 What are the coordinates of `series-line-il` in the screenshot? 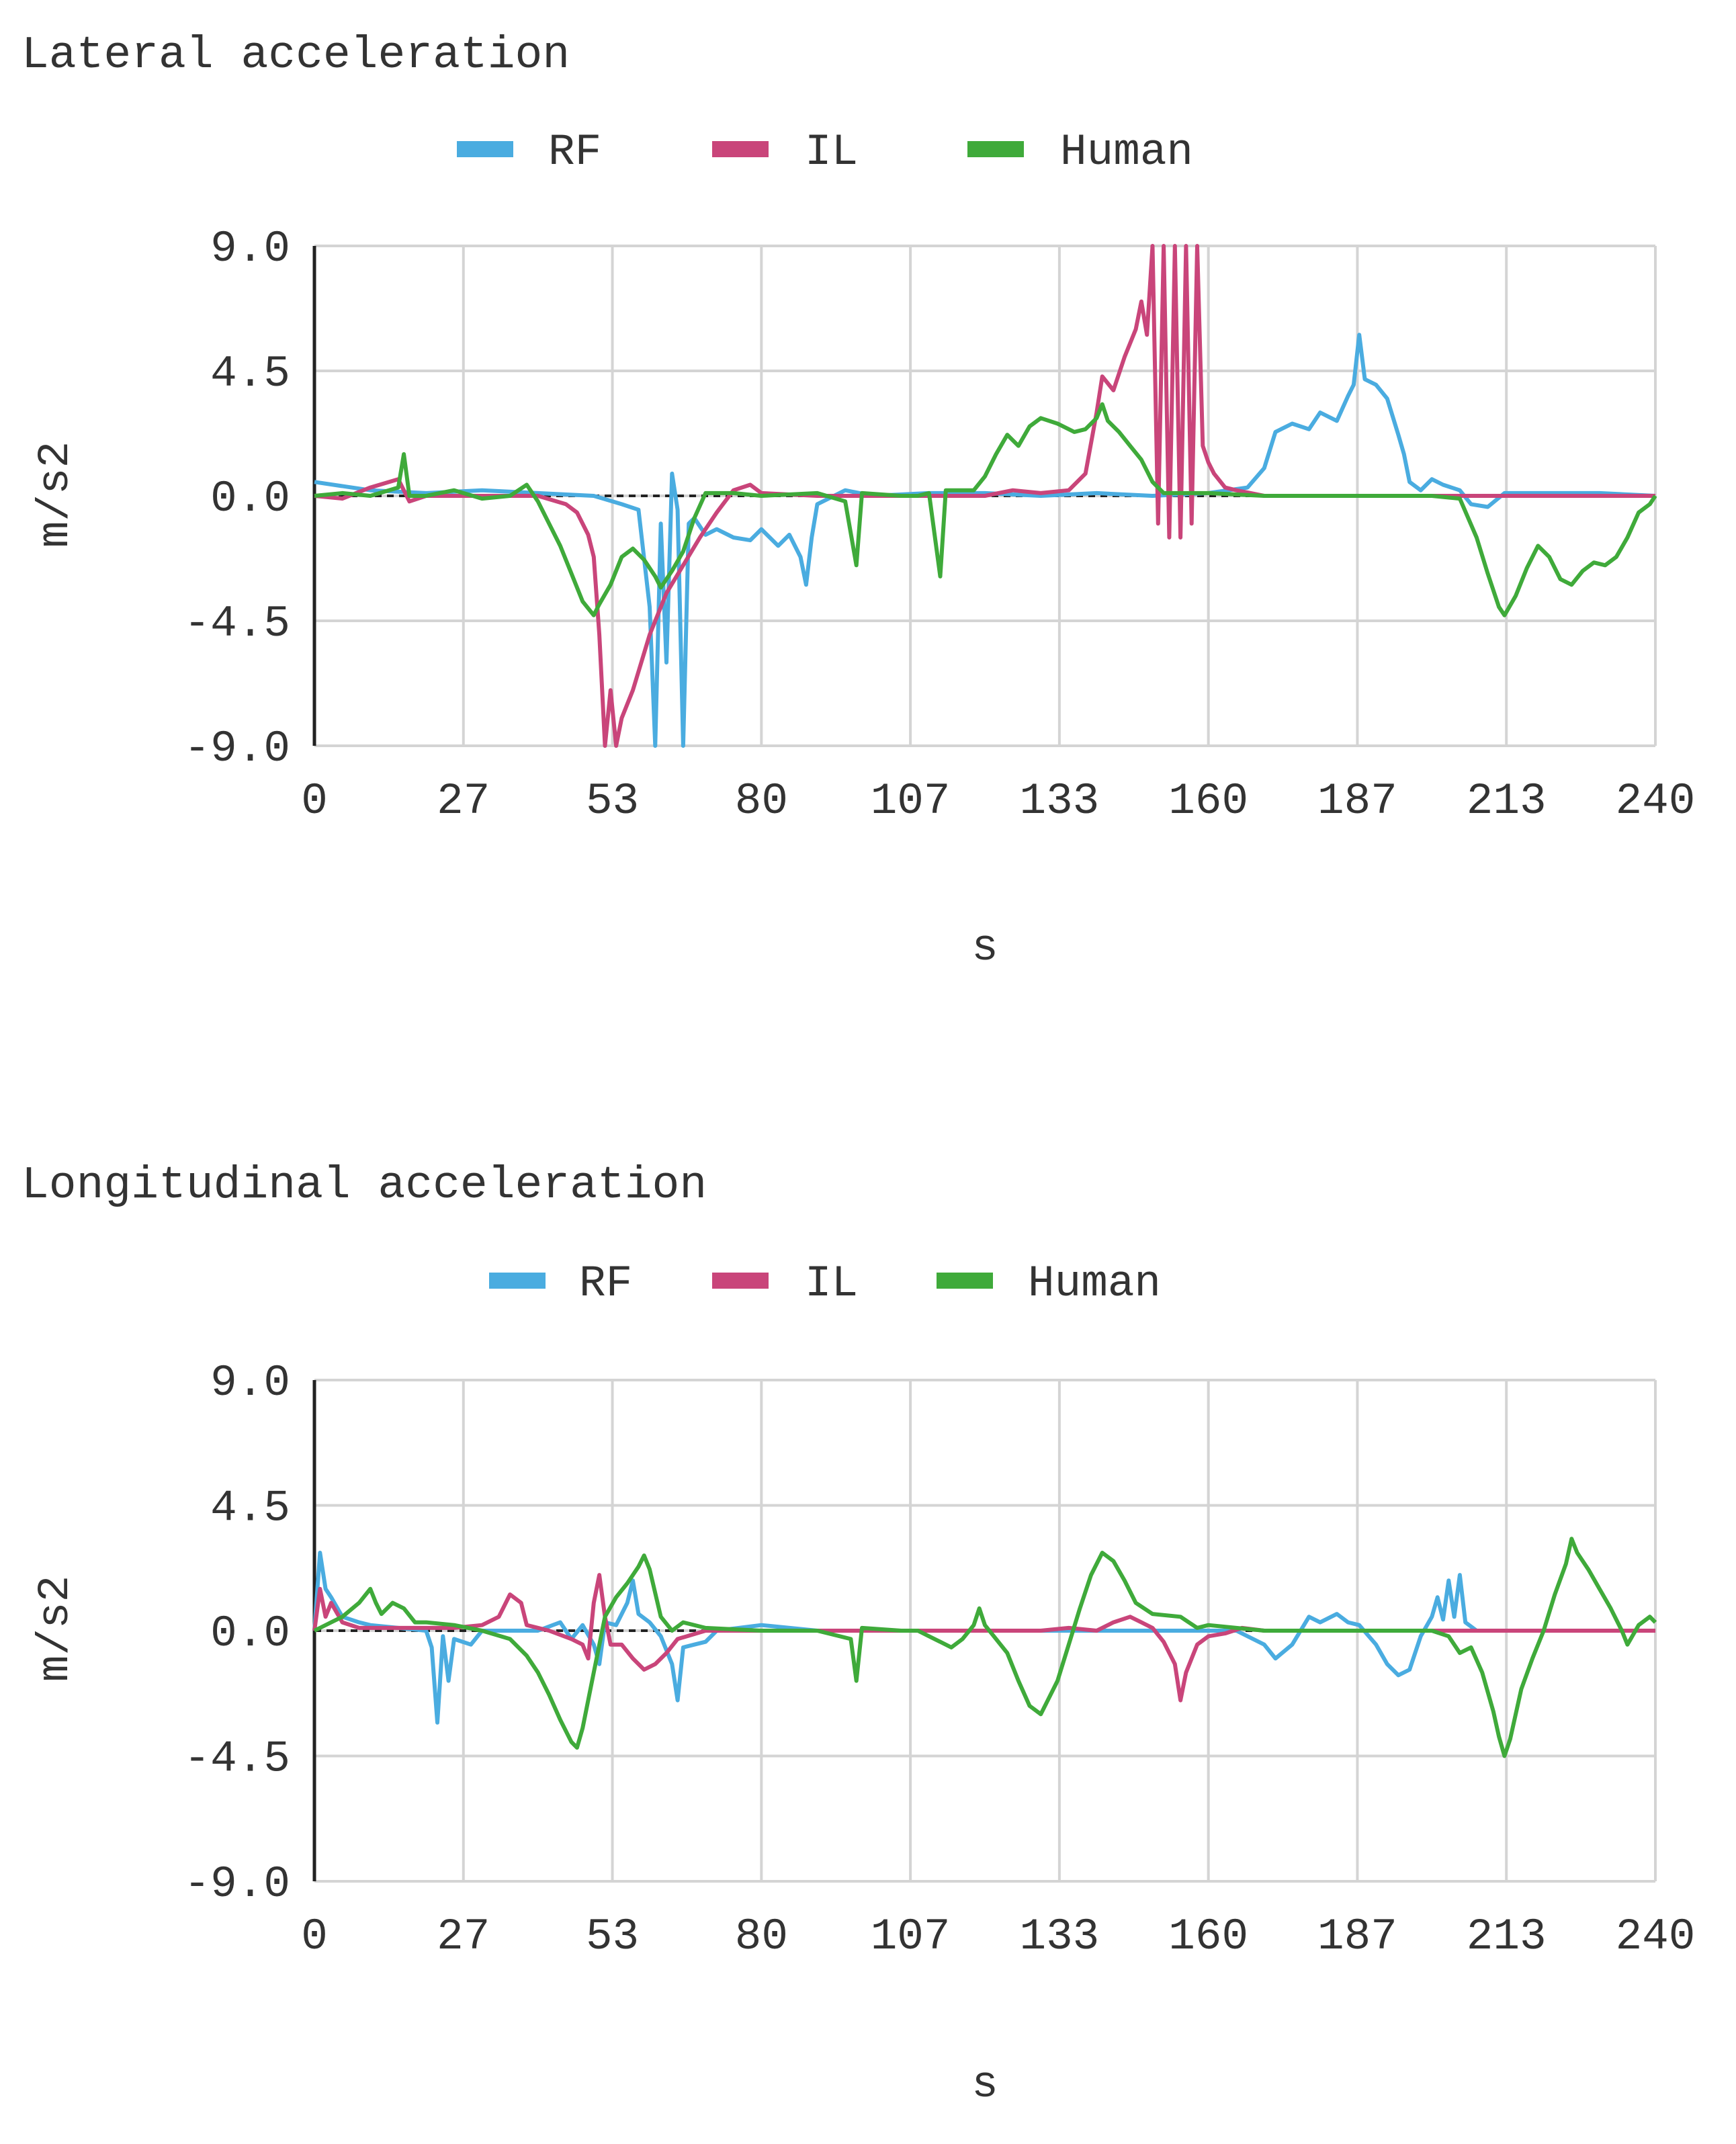 It's located at (983, 1638).